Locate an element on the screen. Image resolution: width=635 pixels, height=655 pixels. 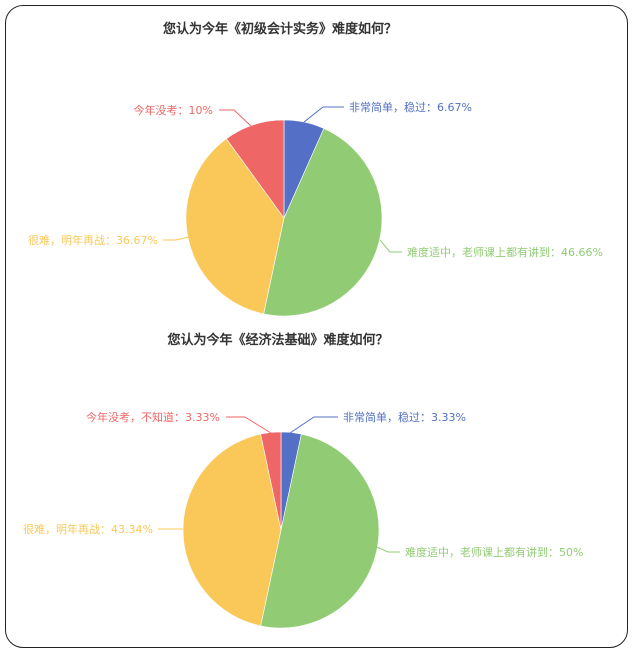
label-line-hard is located at coordinates (176, 238).